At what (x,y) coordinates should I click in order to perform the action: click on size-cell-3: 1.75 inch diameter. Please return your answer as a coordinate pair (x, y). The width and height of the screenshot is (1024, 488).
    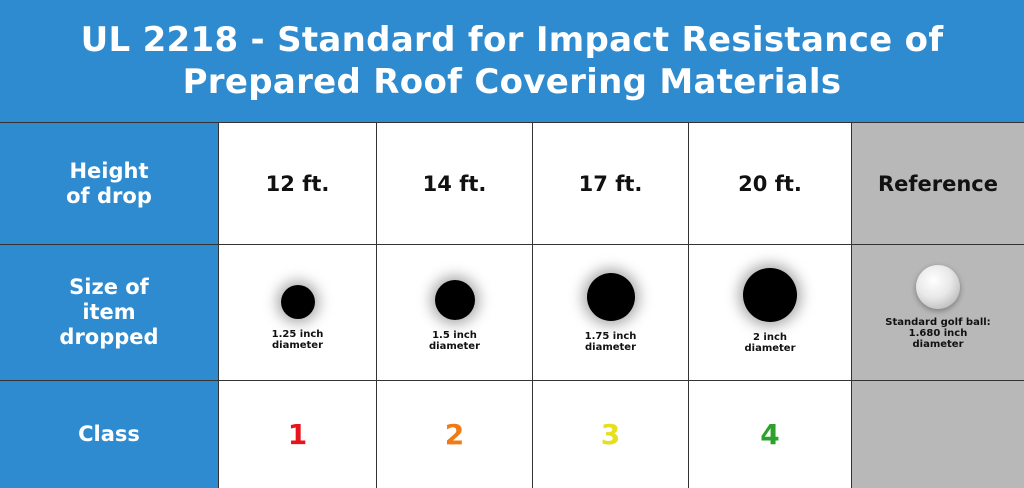
    Looking at the image, I should click on (610, 312).